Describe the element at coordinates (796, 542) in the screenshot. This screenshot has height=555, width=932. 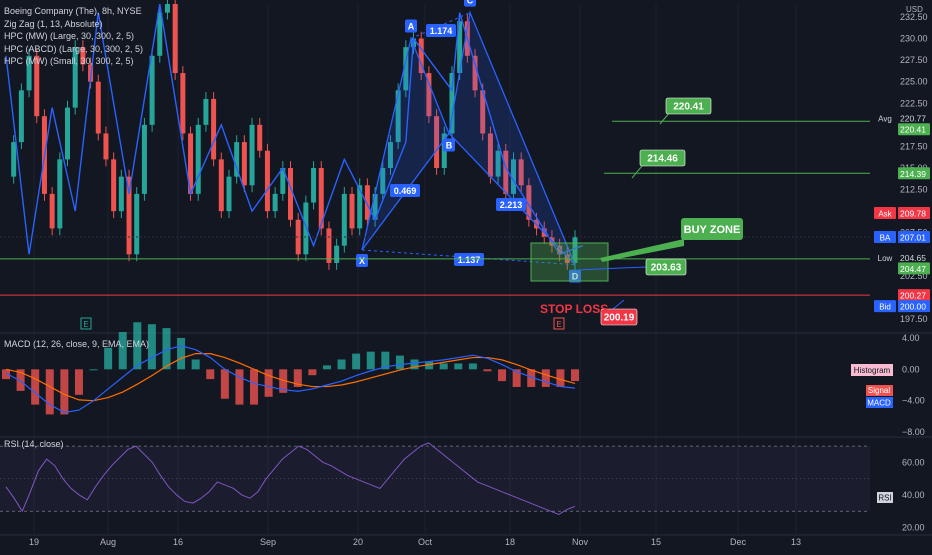
I see `x-tick-label: 13` at that location.